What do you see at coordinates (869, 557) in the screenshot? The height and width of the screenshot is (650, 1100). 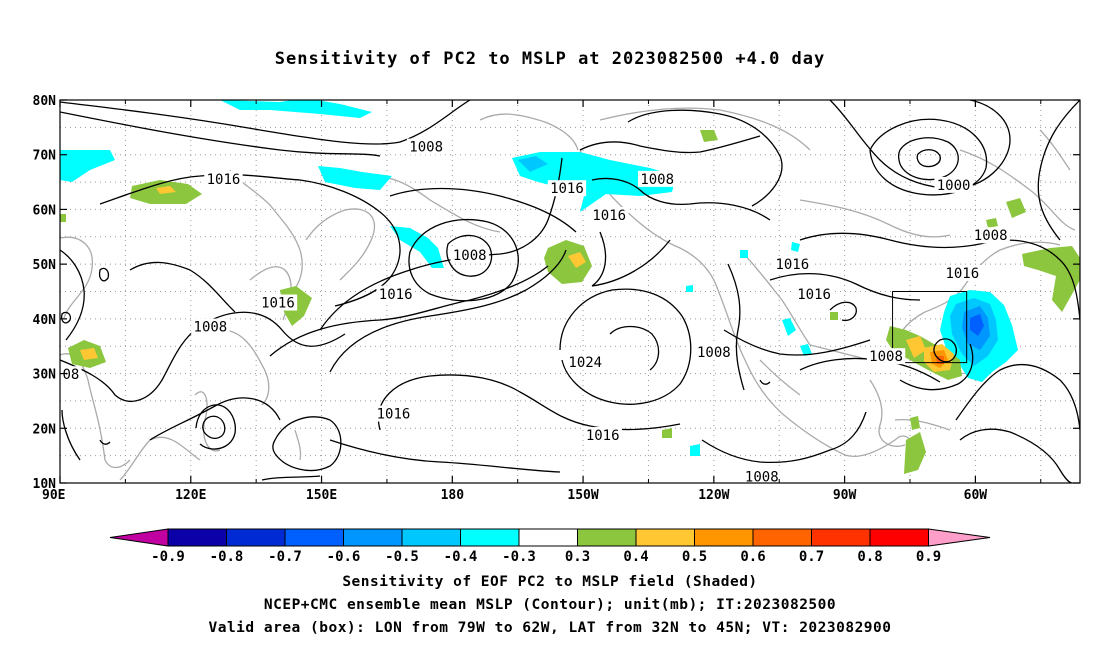 I see `colorbar-label: 0.8` at bounding box center [869, 557].